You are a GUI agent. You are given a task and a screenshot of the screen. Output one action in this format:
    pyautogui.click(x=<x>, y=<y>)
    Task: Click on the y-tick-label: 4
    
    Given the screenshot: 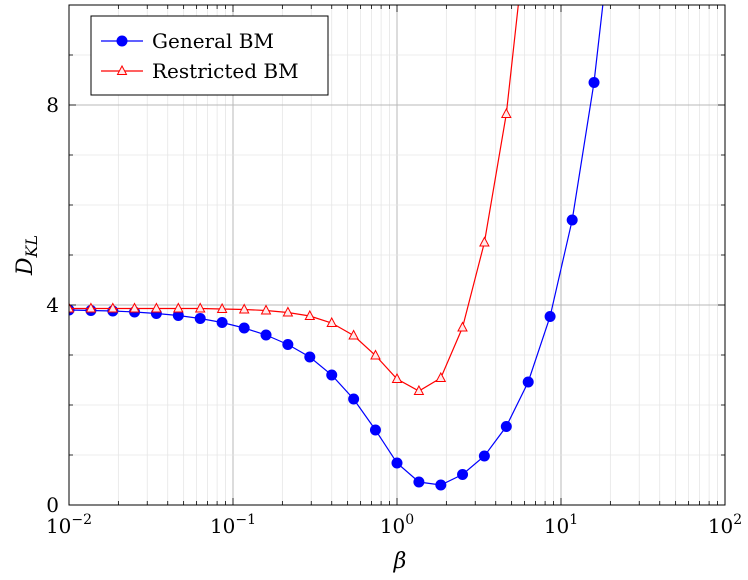 What is the action you would take?
    pyautogui.click(x=52, y=305)
    